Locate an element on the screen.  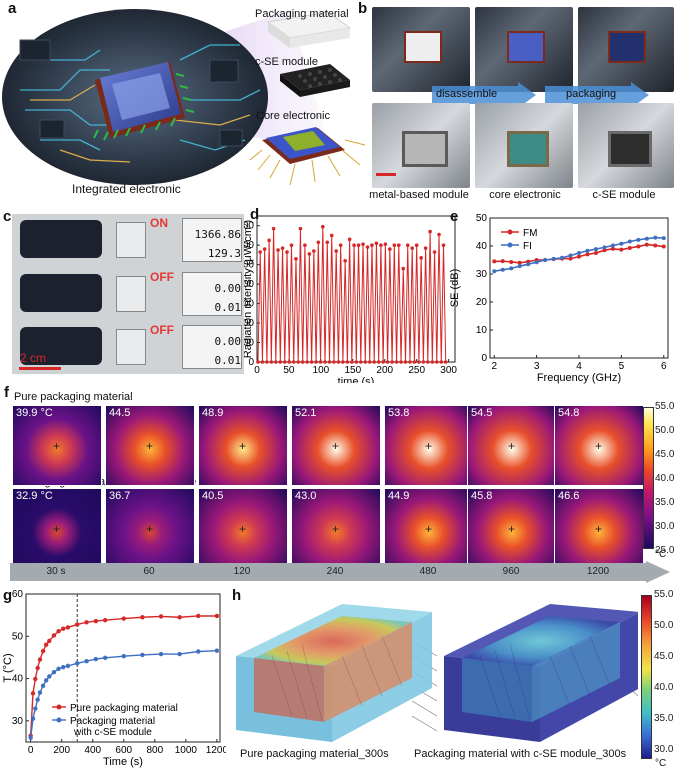
meter-reading-3: 0.00 0.01 is located at coordinates (212, 347).